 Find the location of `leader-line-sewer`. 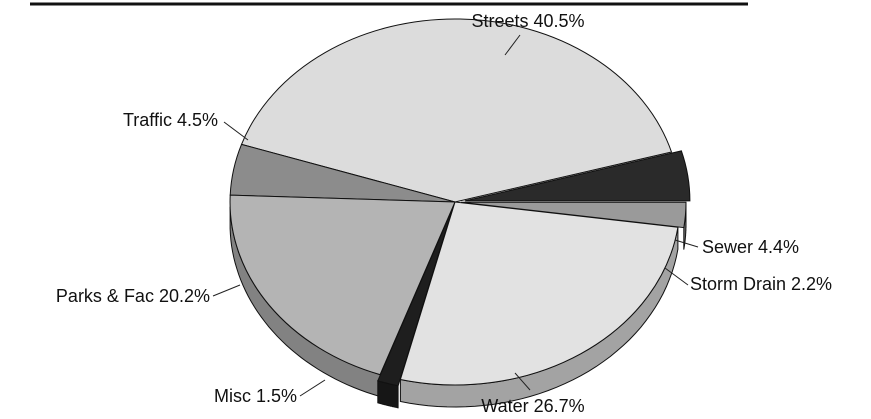

leader-line-sewer is located at coordinates (686, 243).